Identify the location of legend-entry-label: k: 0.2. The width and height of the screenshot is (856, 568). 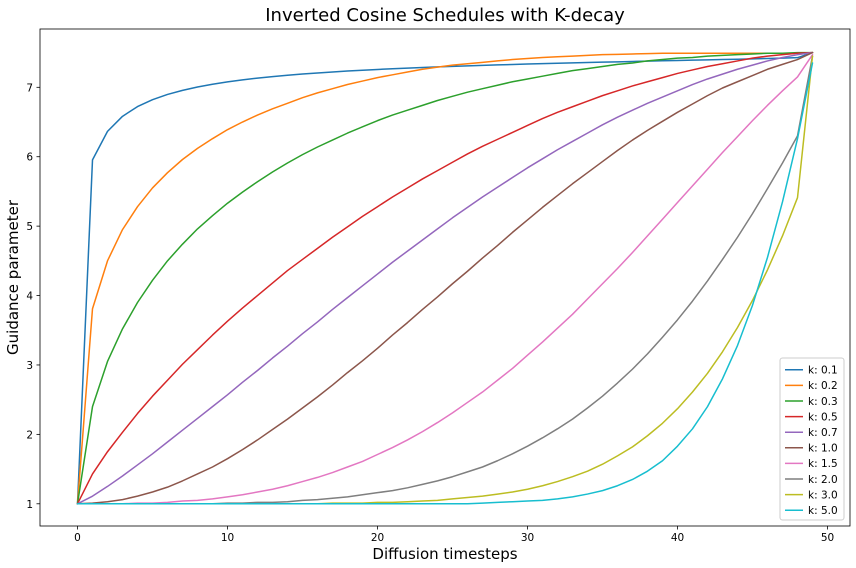
(823, 386).